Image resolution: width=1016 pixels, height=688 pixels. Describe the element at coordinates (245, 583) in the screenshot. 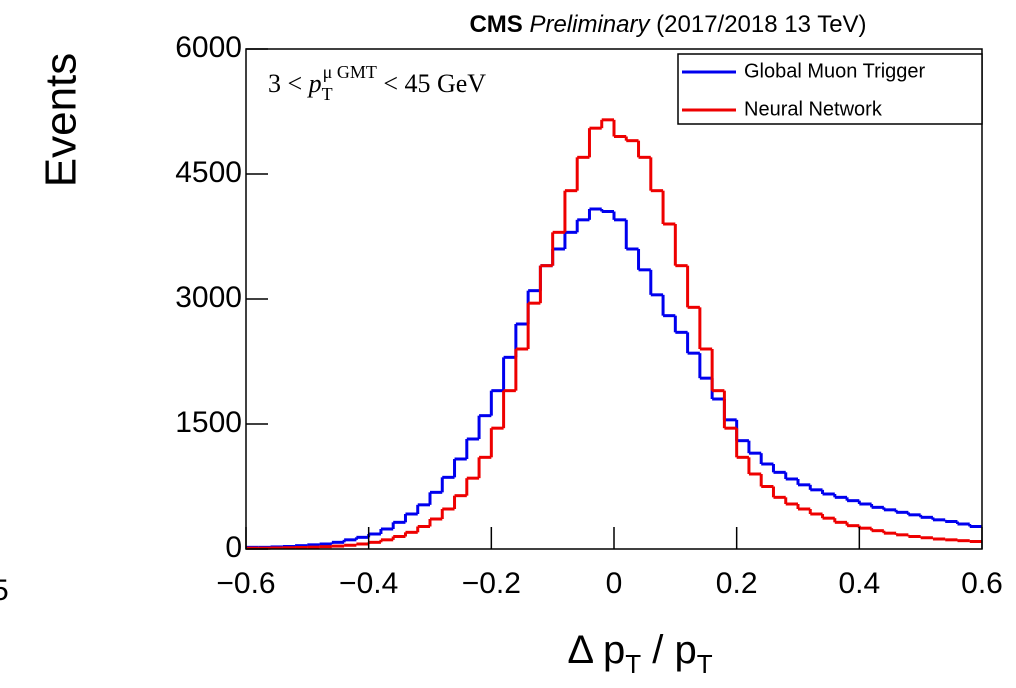

I see `x-tick-label: −0.6` at that location.